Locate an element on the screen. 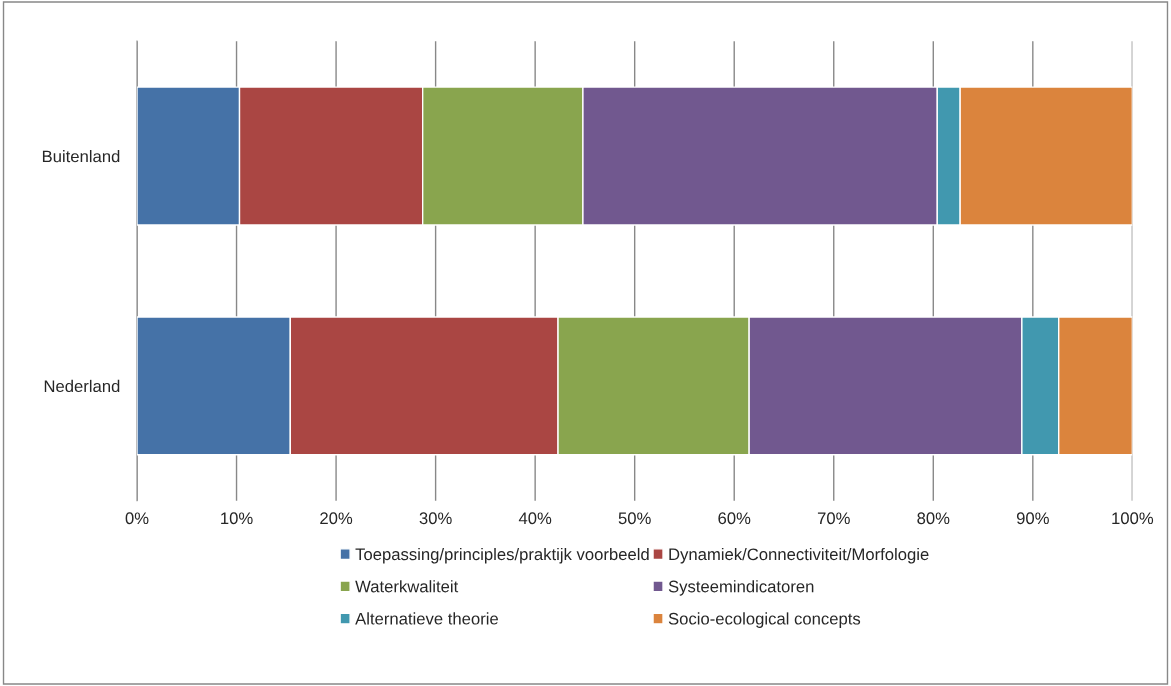 The height and width of the screenshot is (686, 1171). x-tick-label: 80% is located at coordinates (933, 518).